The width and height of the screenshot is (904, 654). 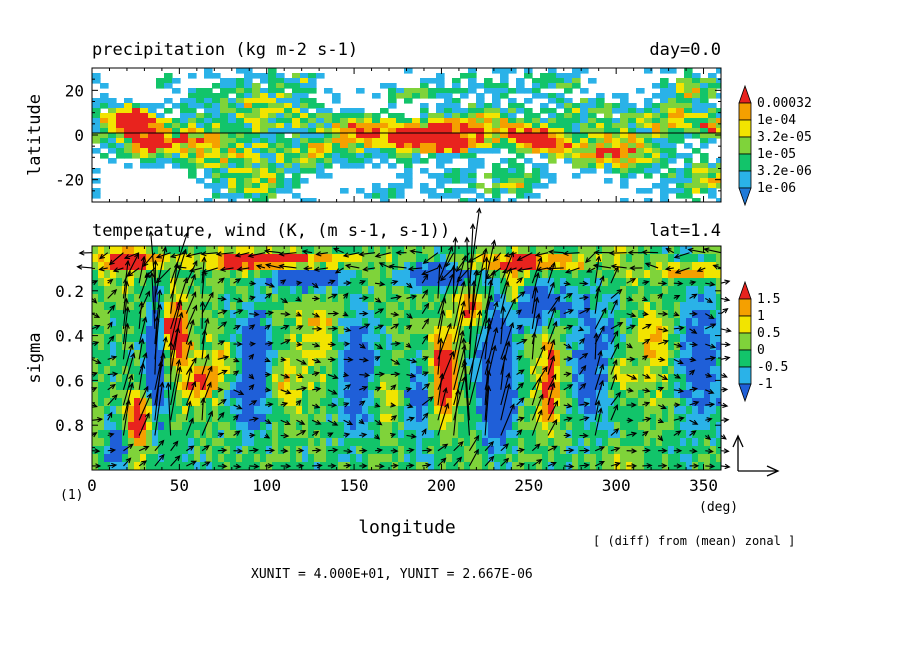 What do you see at coordinates (776, 120) in the screenshot?
I see `precip-colorbar-label: 1e-04` at bounding box center [776, 120].